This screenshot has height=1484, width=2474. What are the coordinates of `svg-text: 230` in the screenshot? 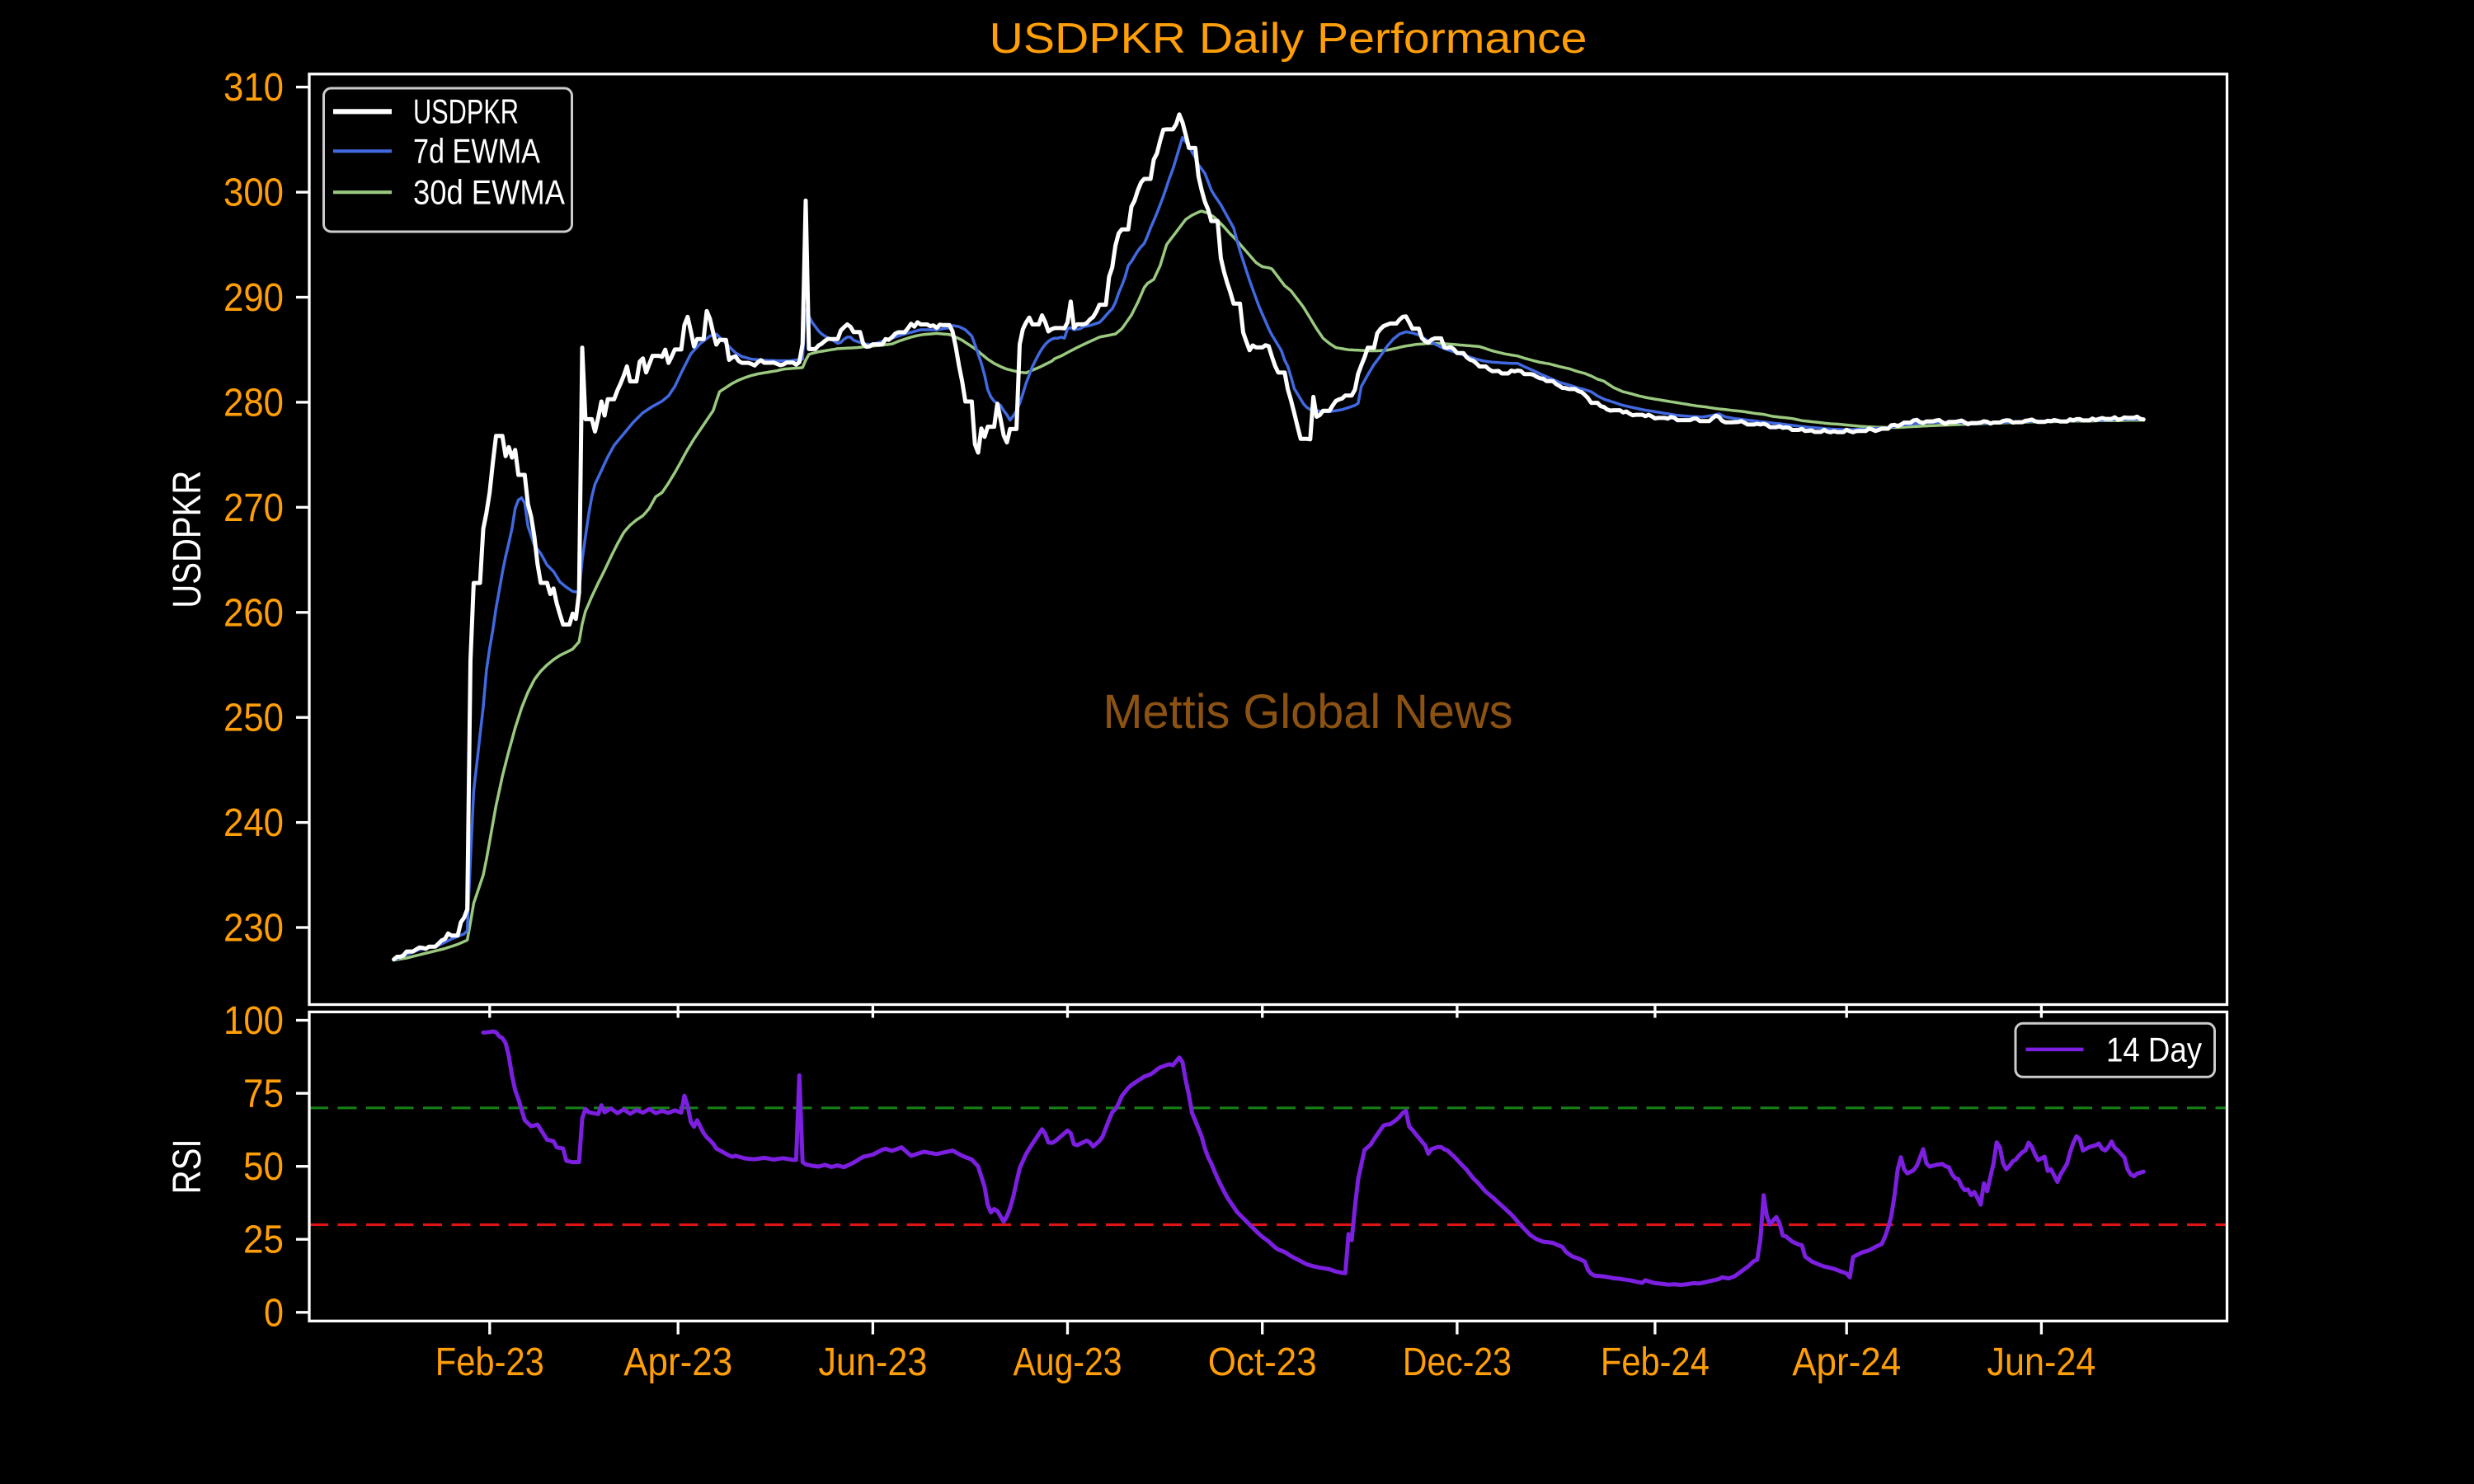 It's located at (253, 929).